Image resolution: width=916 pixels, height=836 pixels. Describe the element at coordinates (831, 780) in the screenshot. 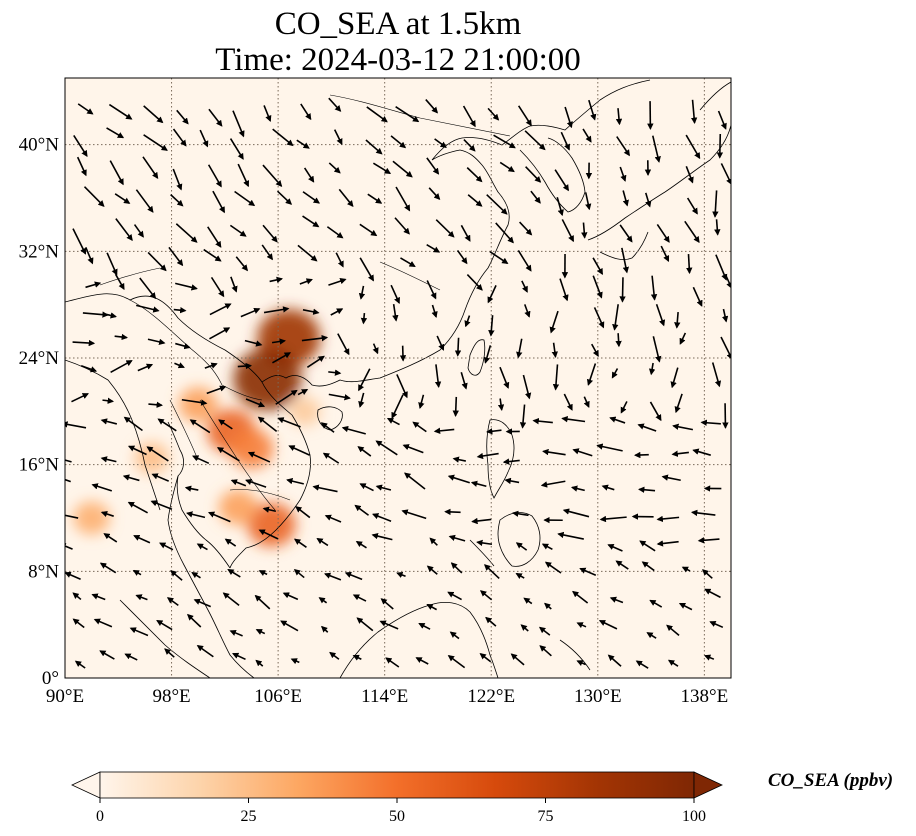

I see `colorbar-label: CO_SEA (ppbv)` at that location.